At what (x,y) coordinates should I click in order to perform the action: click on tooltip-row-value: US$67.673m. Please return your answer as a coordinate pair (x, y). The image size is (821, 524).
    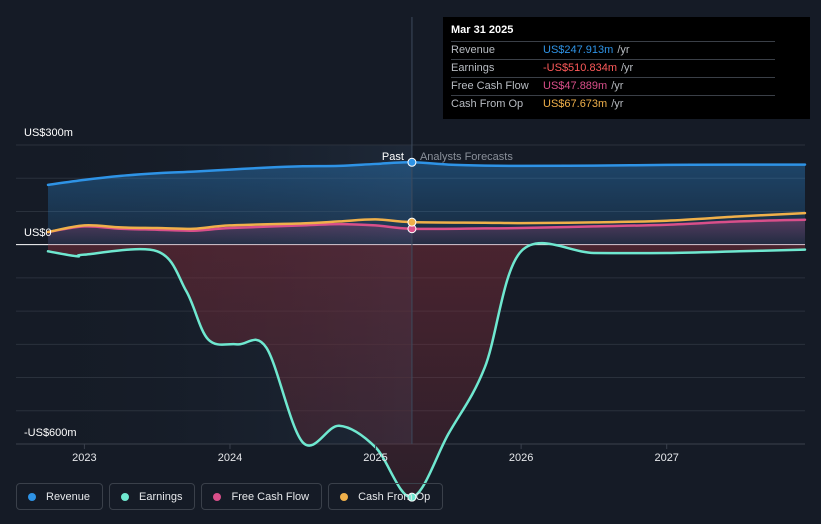
    Looking at the image, I should click on (575, 104).